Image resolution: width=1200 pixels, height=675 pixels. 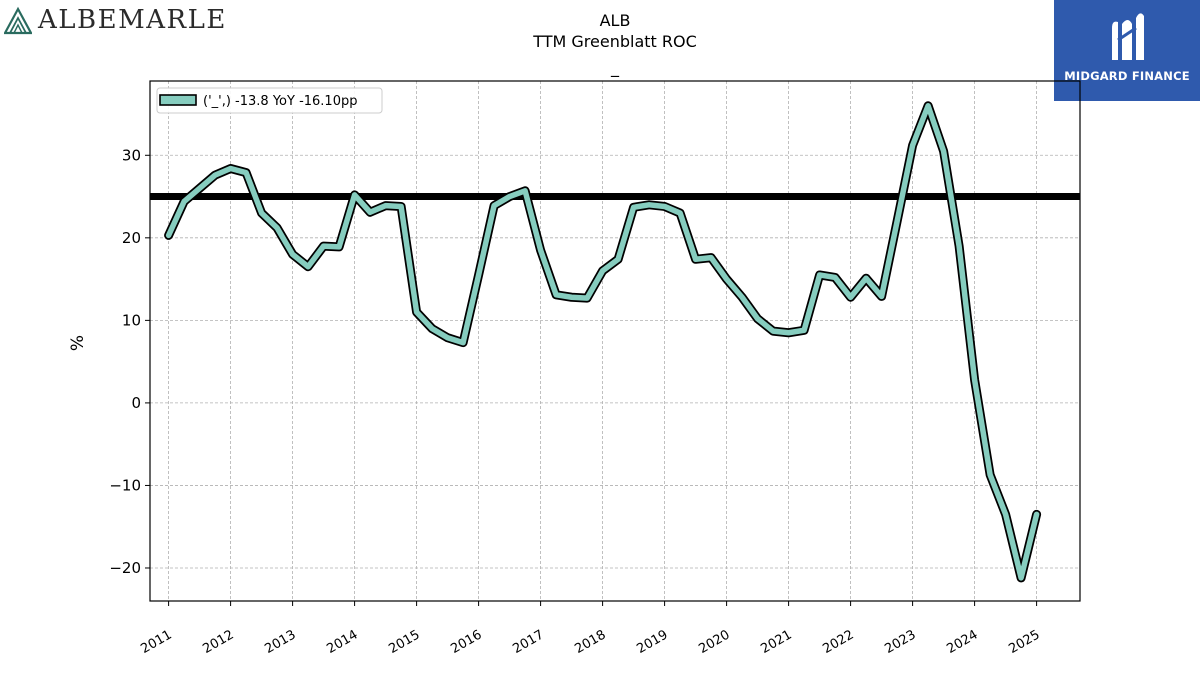 I want to click on midgard-finance-watermark: MIDGARD FINANCE, so click(x=1127, y=50).